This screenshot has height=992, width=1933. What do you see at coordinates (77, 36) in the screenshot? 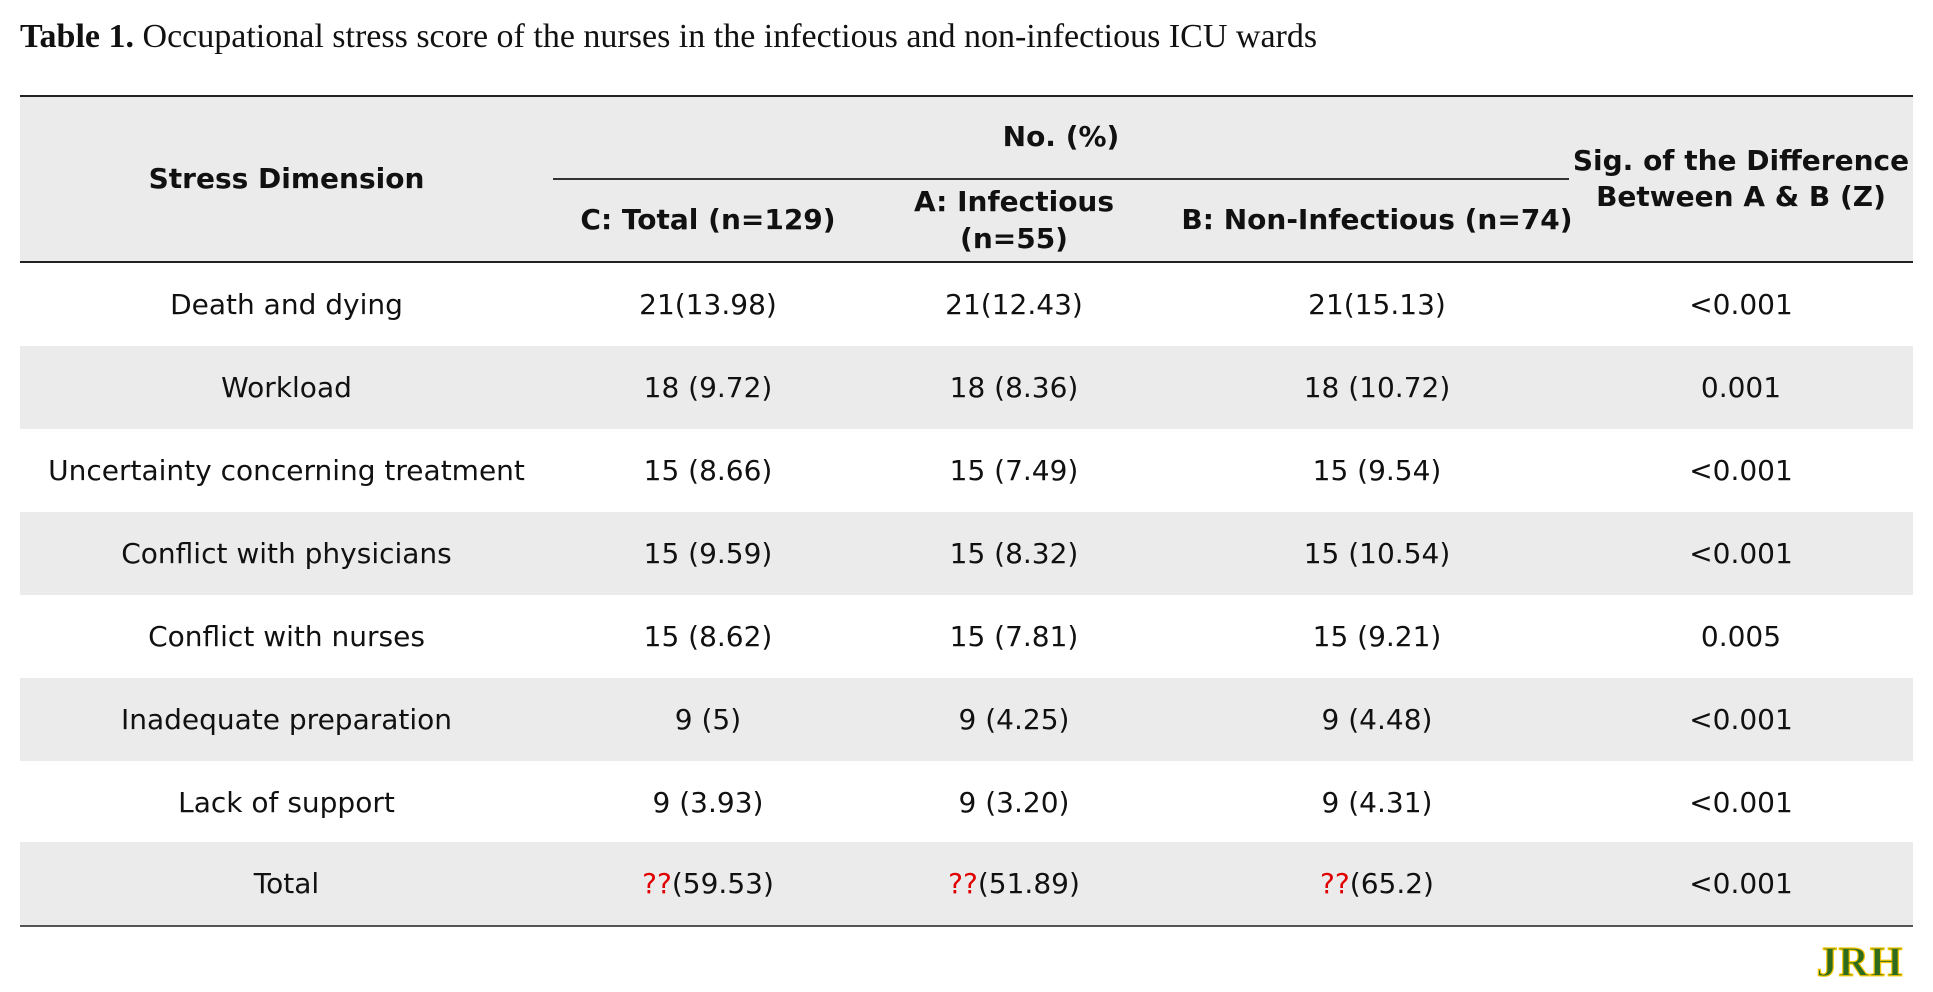
I see `caption-label: Table 1.` at bounding box center [77, 36].